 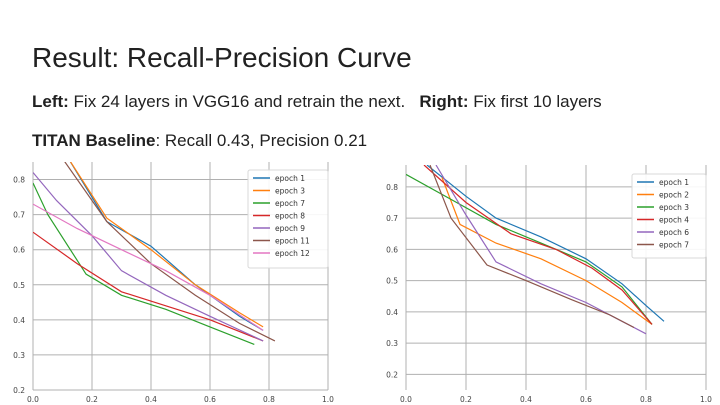 What do you see at coordinates (290, 228) in the screenshot?
I see `legend-label: epoch 9` at bounding box center [290, 228].